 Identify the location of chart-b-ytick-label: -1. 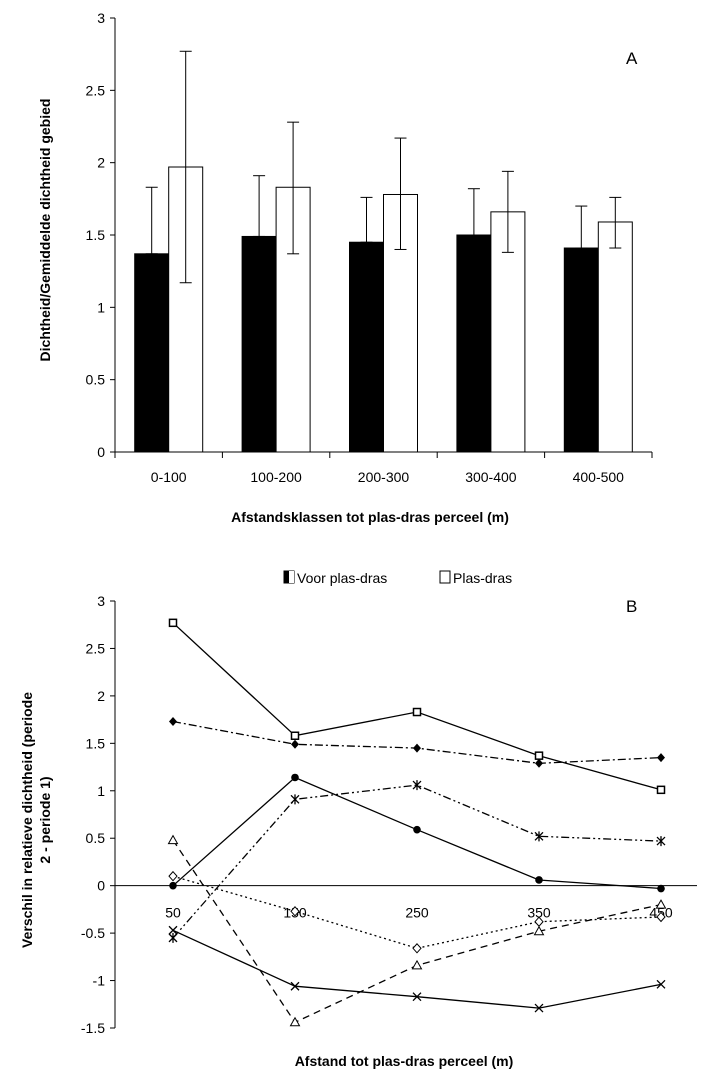
(99, 981).